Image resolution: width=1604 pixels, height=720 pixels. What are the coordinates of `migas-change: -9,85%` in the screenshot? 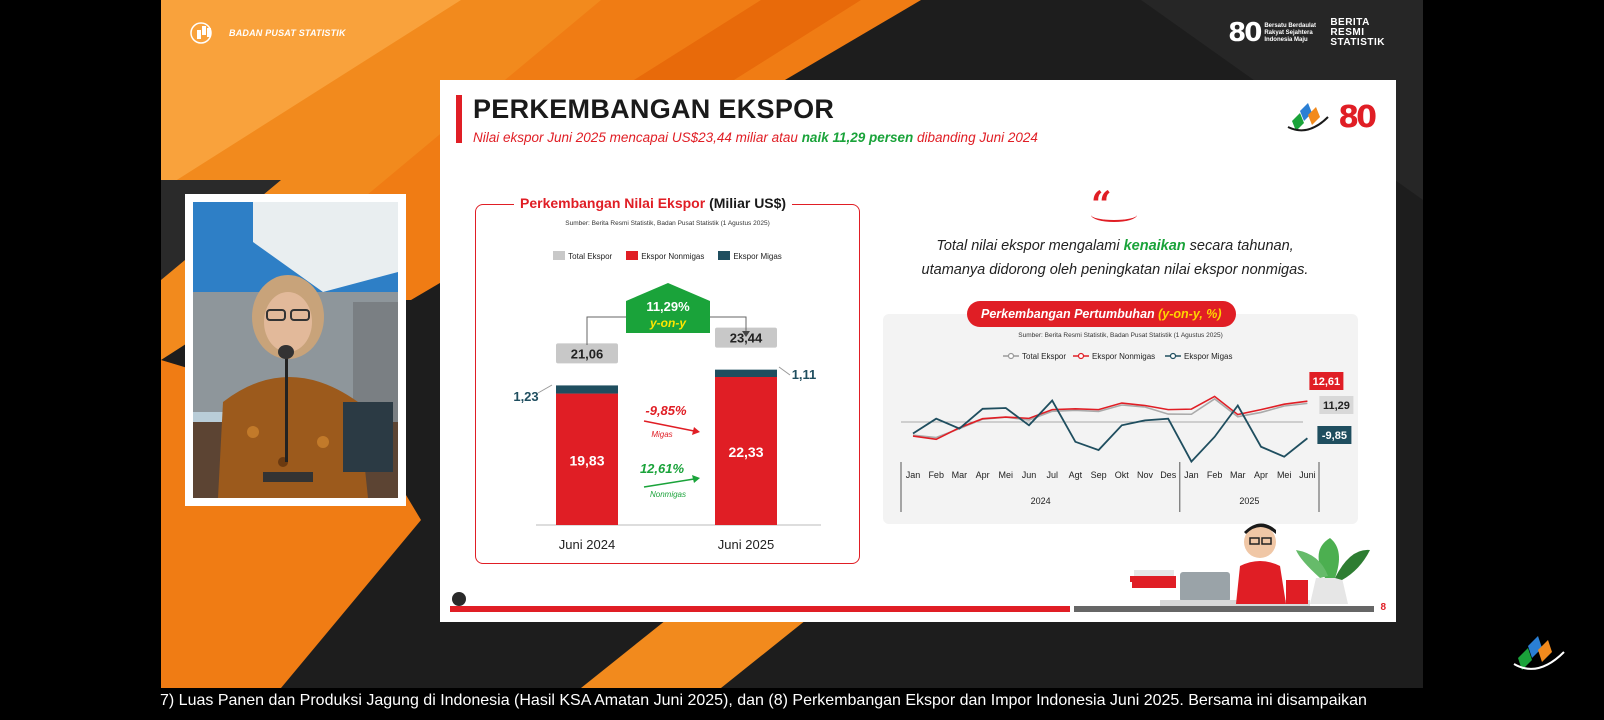 It's located at (666, 410).